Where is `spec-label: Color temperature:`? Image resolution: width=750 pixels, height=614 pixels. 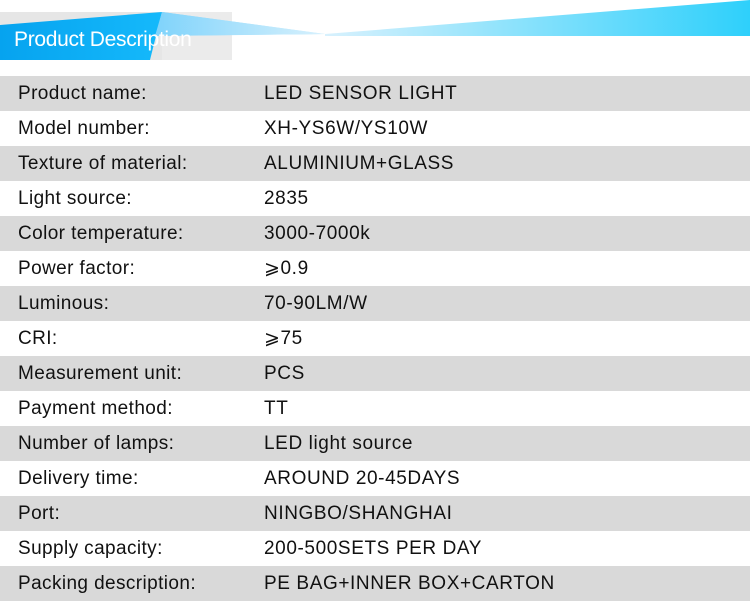
spec-label: Color temperature: is located at coordinates (101, 233).